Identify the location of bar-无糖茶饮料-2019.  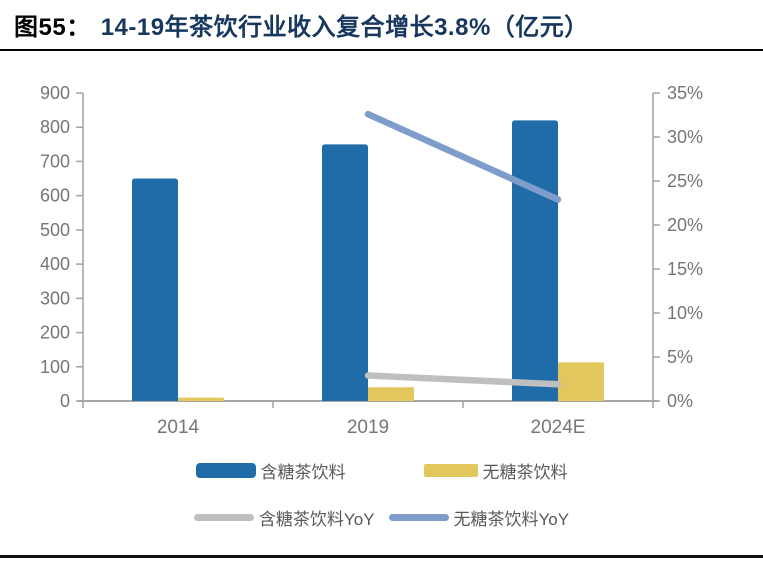
(391, 394).